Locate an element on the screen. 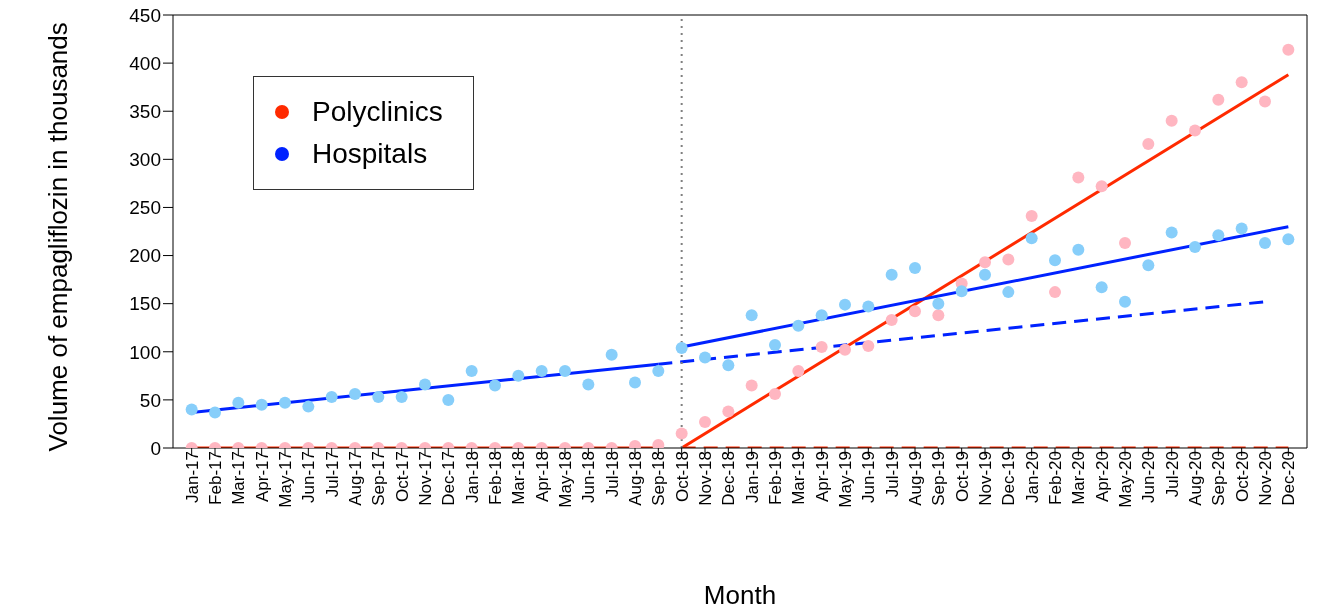  y-tick-label: 400 is located at coordinates (145, 63).